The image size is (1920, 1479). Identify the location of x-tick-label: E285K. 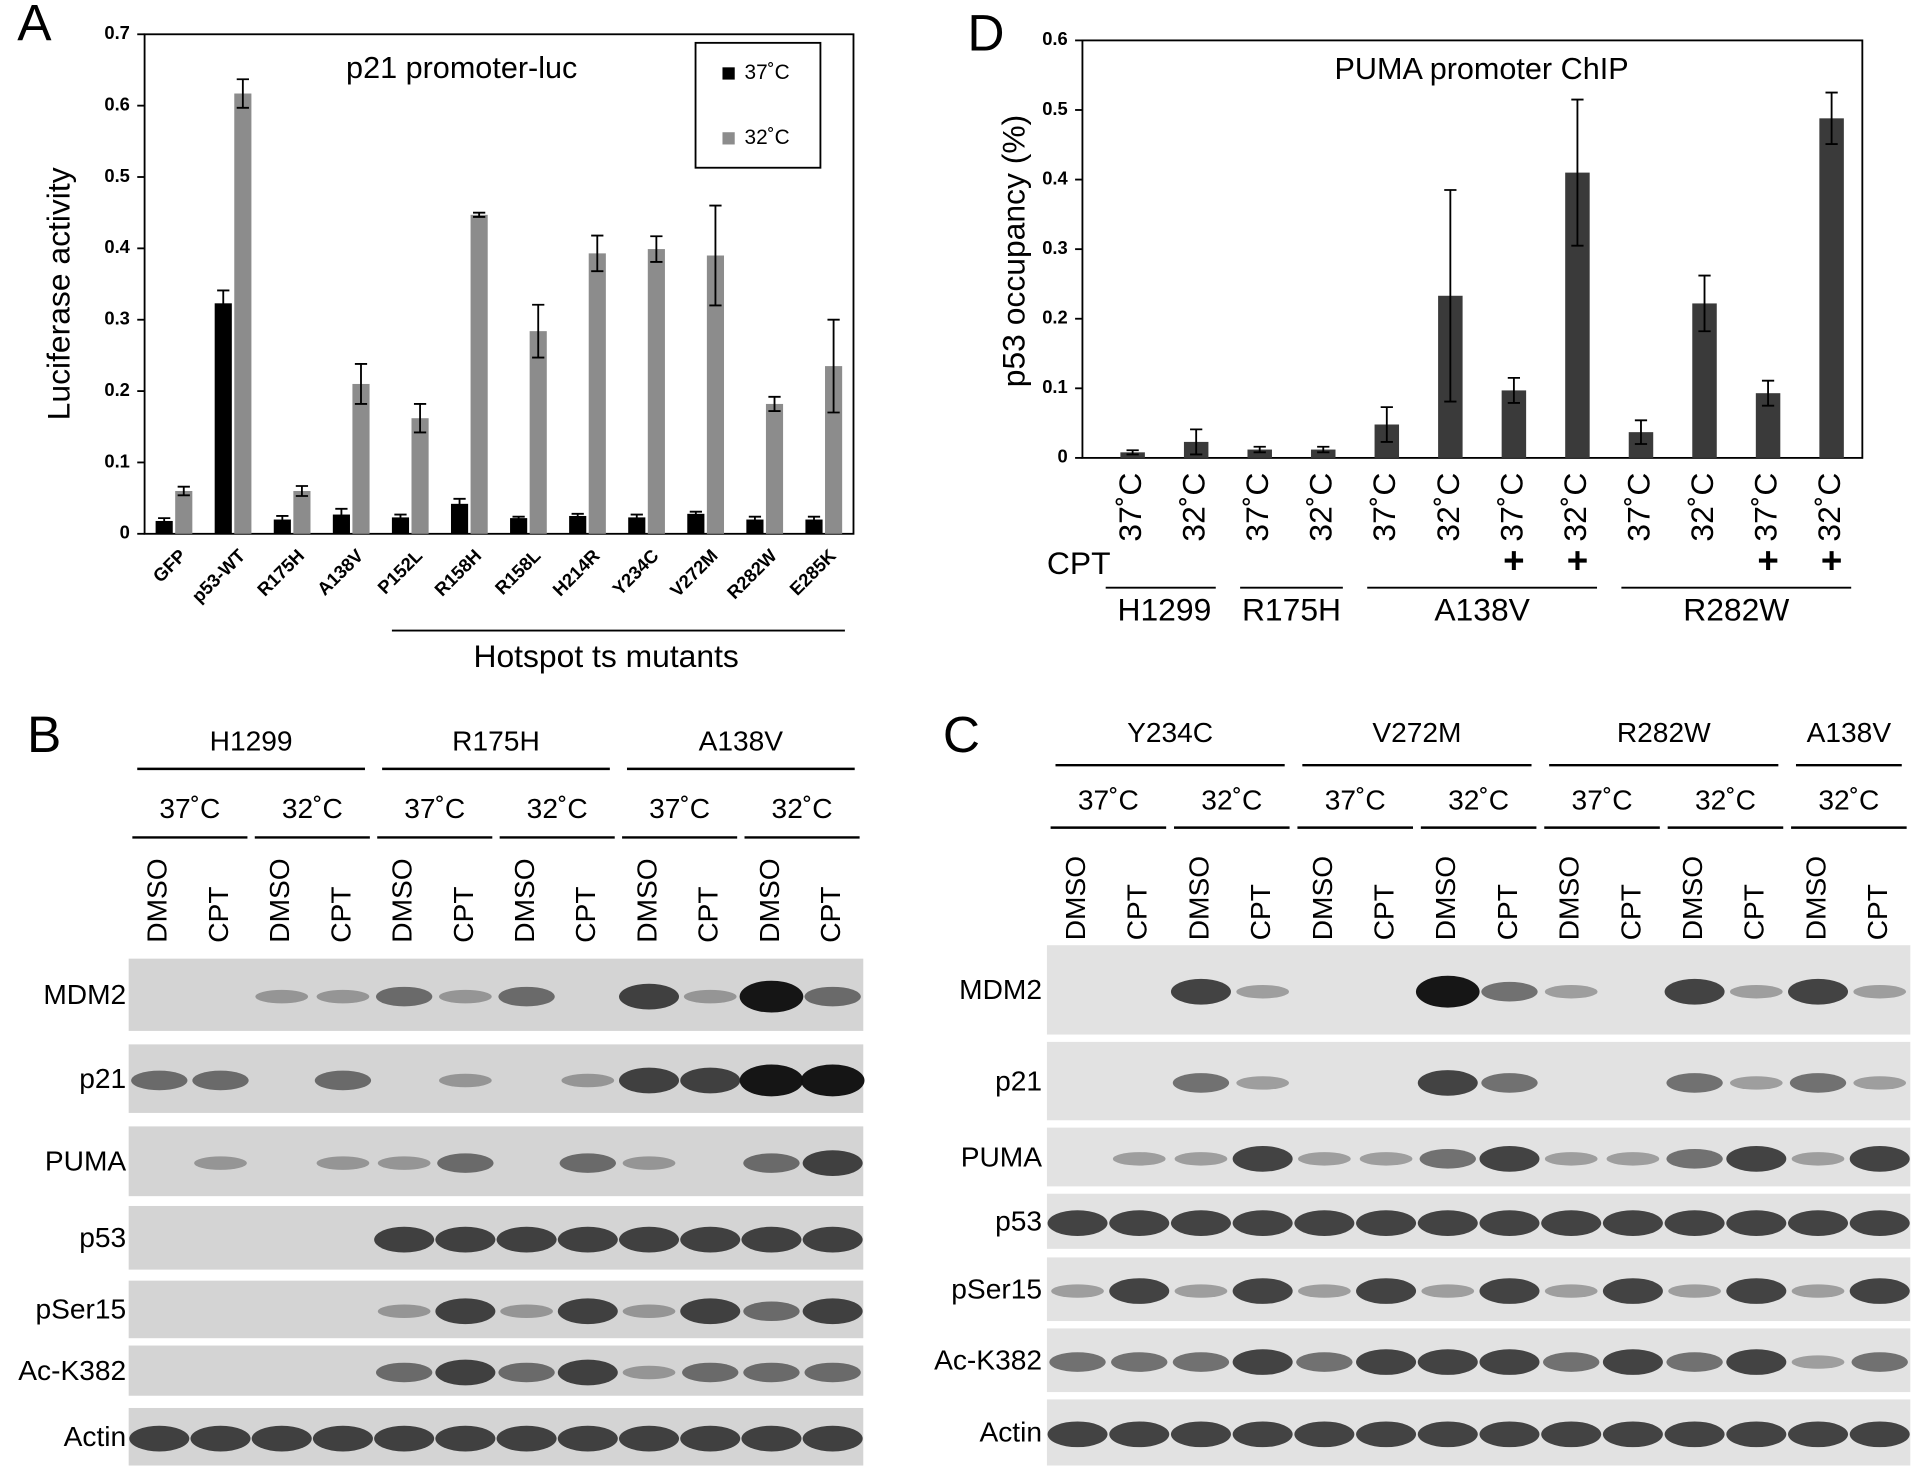
(812, 571).